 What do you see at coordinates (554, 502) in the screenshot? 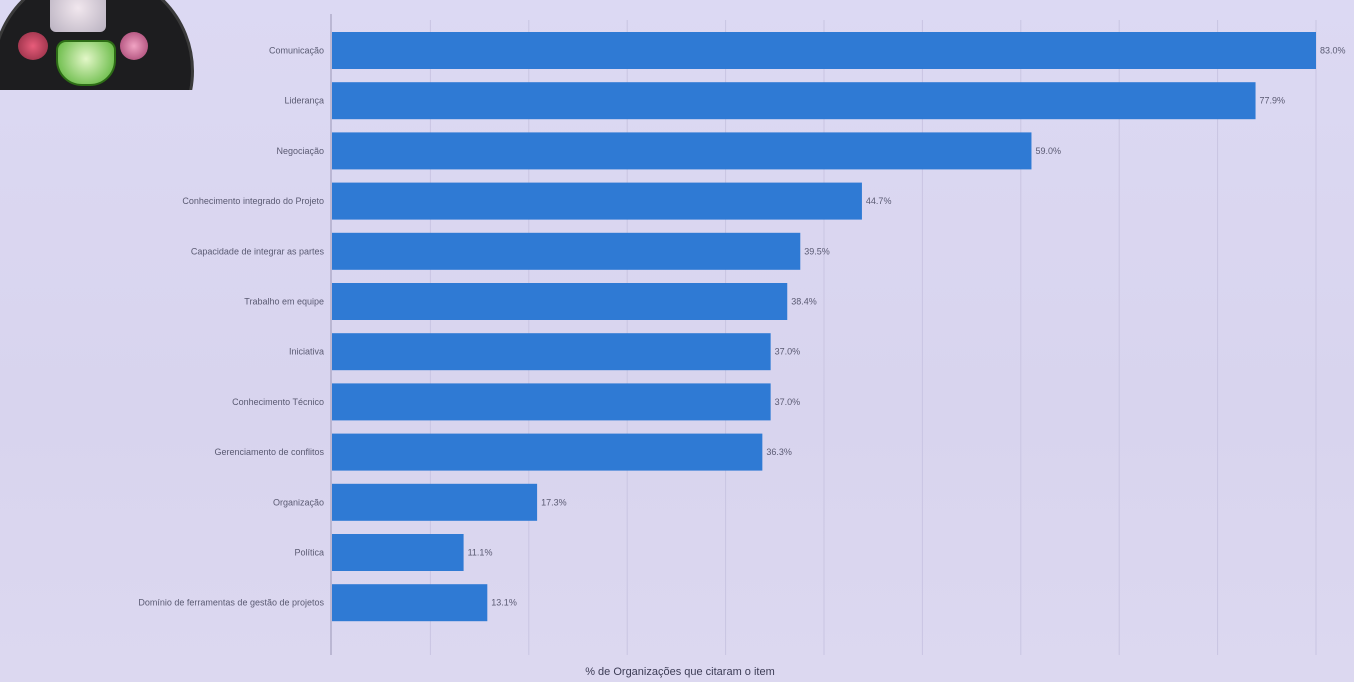
I see `value-label: 17.3%` at bounding box center [554, 502].